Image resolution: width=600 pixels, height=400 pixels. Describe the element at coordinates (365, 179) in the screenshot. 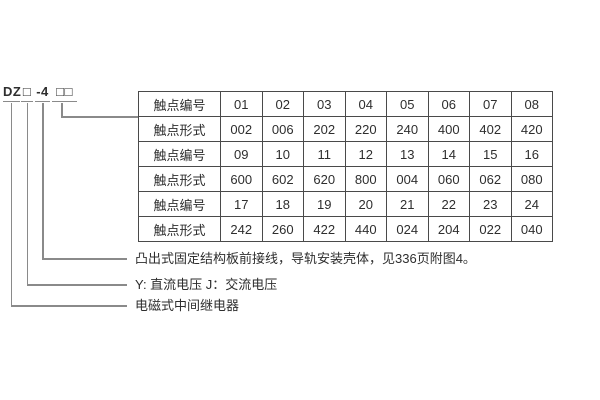

I see `table-cell: 800` at that location.